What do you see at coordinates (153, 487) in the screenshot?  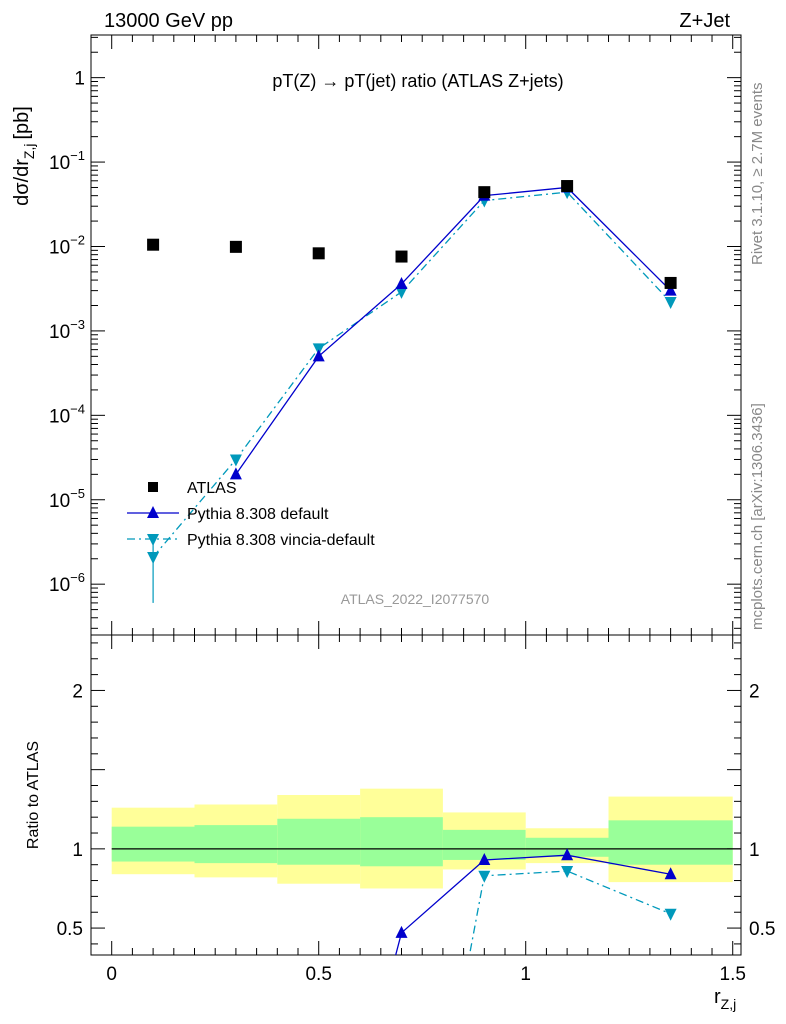 I see `legend-marker-atlas` at bounding box center [153, 487].